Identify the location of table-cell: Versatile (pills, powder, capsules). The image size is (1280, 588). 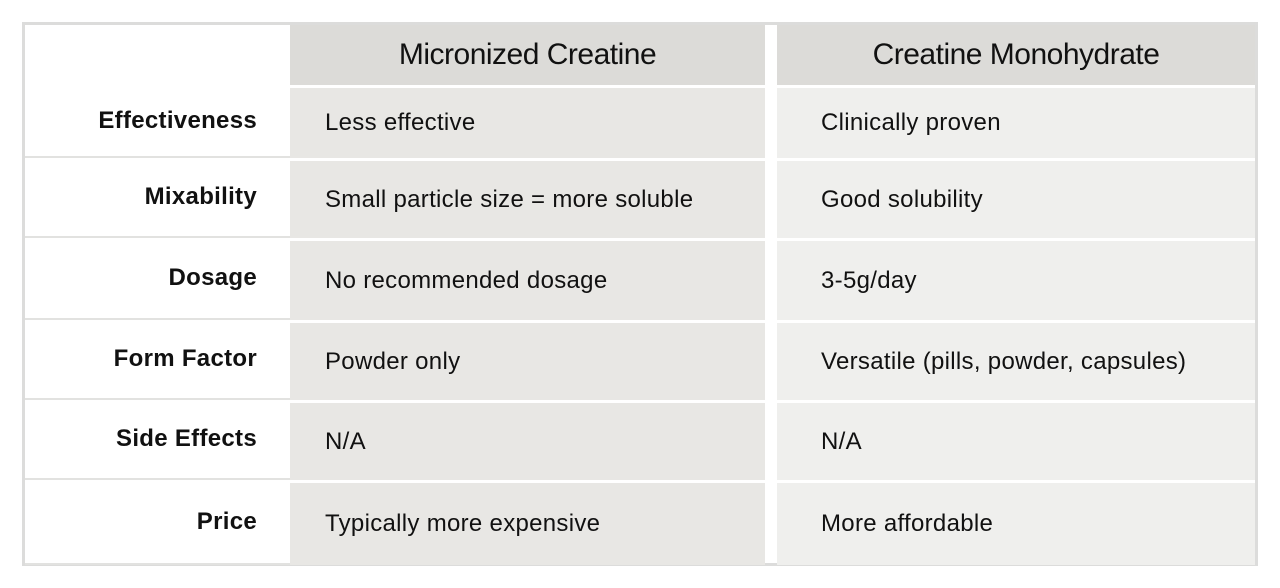
(1016, 361).